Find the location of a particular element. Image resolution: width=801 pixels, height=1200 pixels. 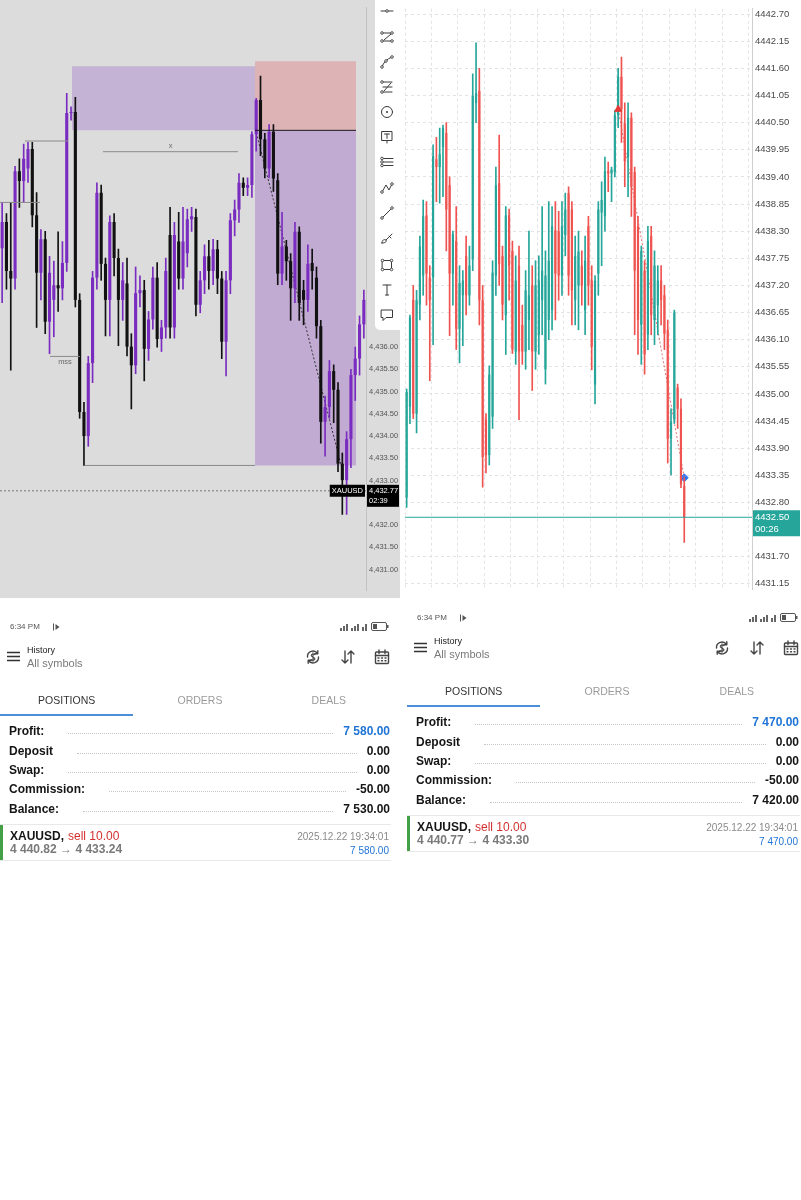

text: 4 440.77 → 4 433.30 is located at coordinates (473, 840).